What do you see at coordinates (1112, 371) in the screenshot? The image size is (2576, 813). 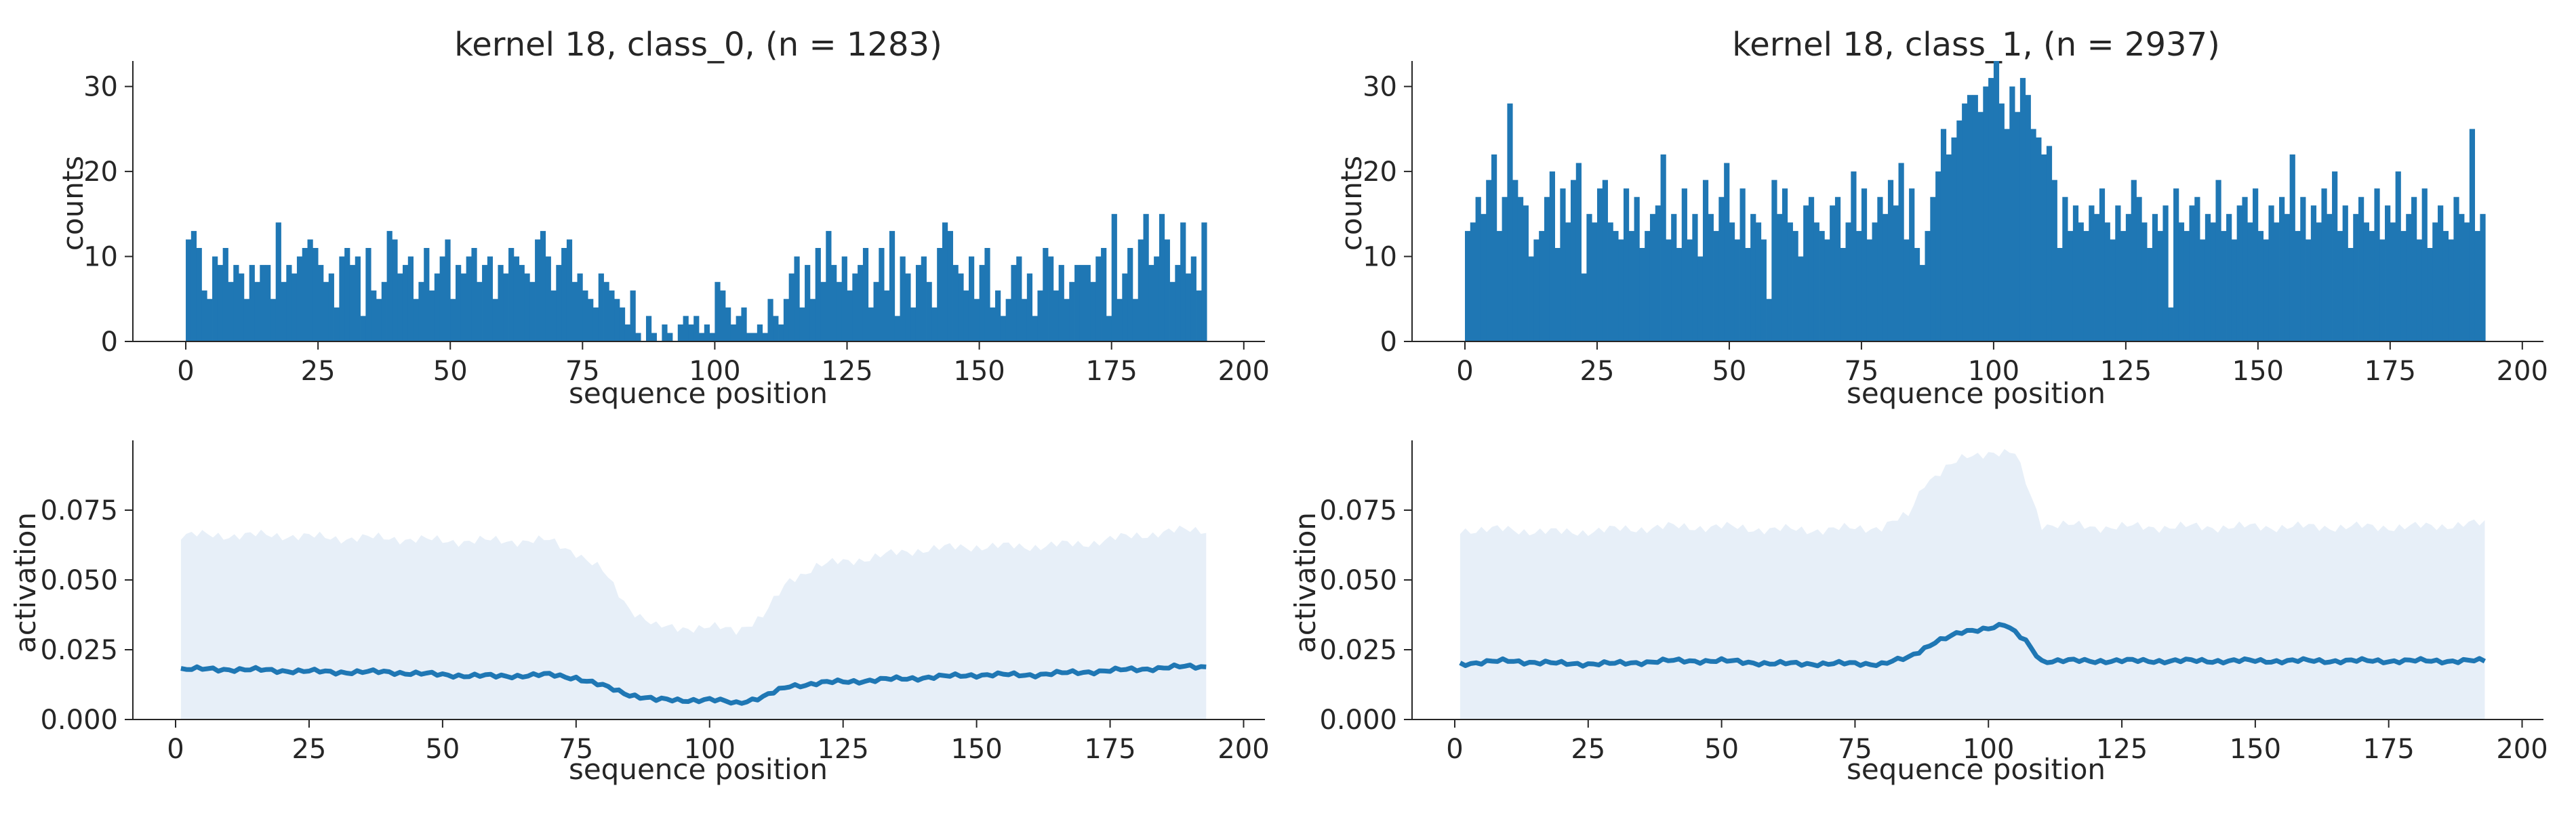 I see `x-tick-label: 175` at bounding box center [1112, 371].